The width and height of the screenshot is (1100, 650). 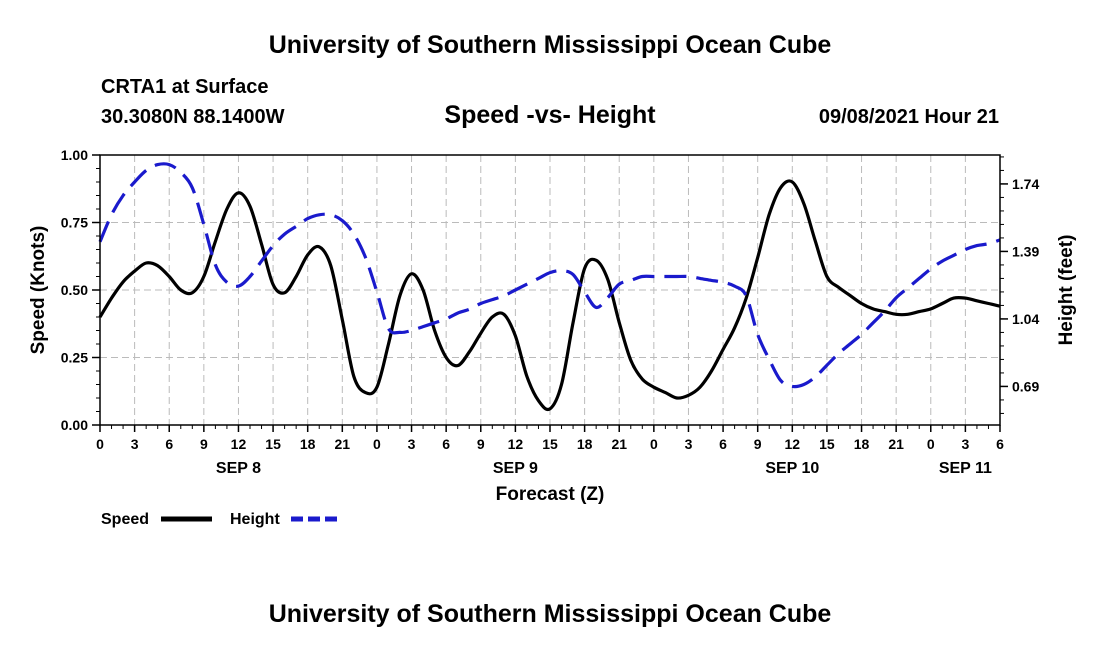 What do you see at coordinates (74, 155) in the screenshot?
I see `y-tick-label: 1.00` at bounding box center [74, 155].